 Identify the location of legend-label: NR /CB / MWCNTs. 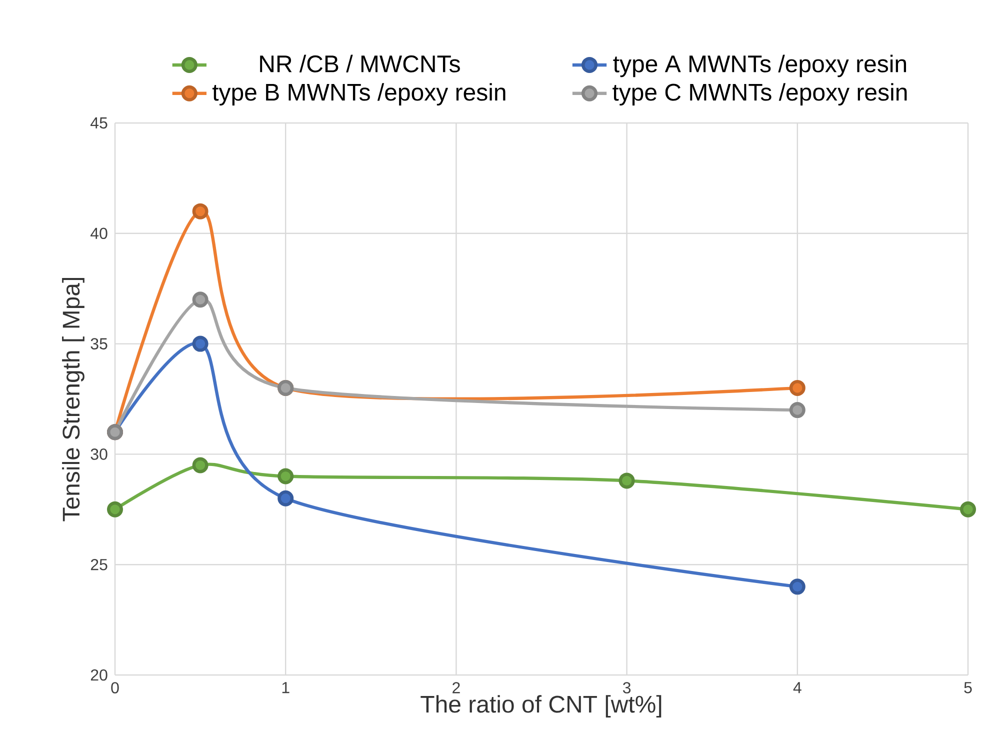
(360, 63).